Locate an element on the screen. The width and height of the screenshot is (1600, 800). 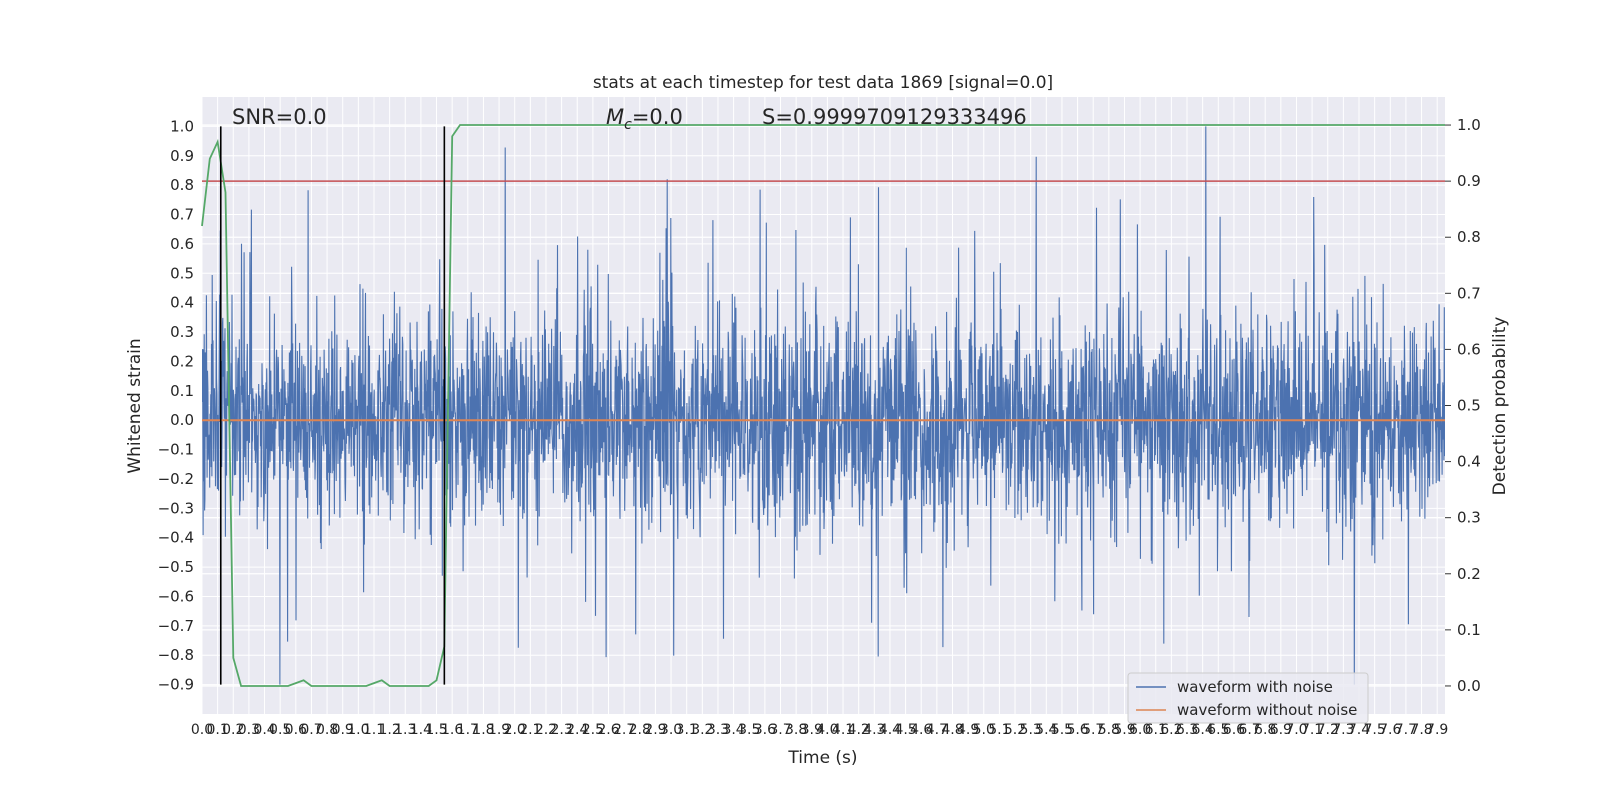
legend-label-noise: waveform with noise is located at coordinates (1255, 687).